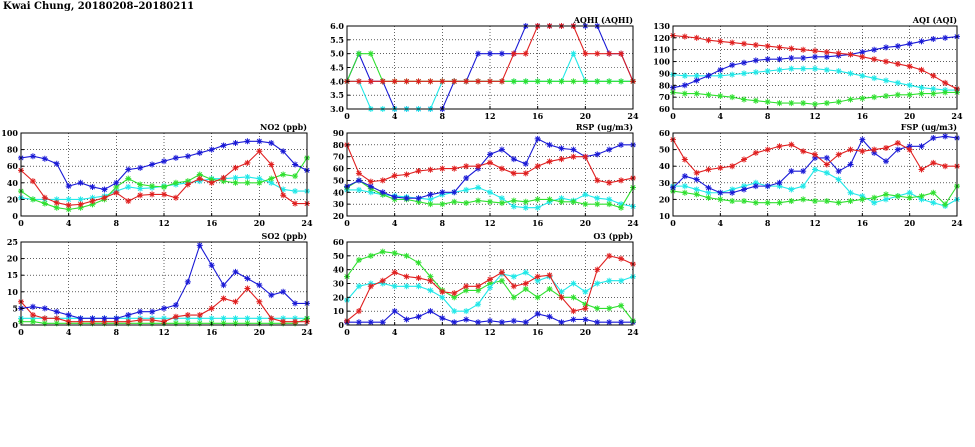 Image resolution: width=975 pixels, height=447 pixels. I want to click on x-tick-label: 0, so click(21, 332).